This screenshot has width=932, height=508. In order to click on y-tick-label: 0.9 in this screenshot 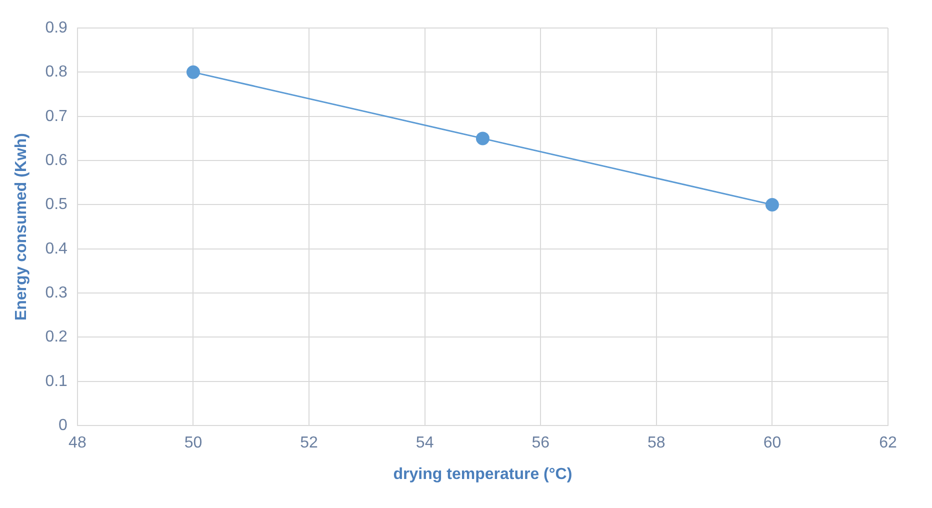, I will do `click(56, 27)`.